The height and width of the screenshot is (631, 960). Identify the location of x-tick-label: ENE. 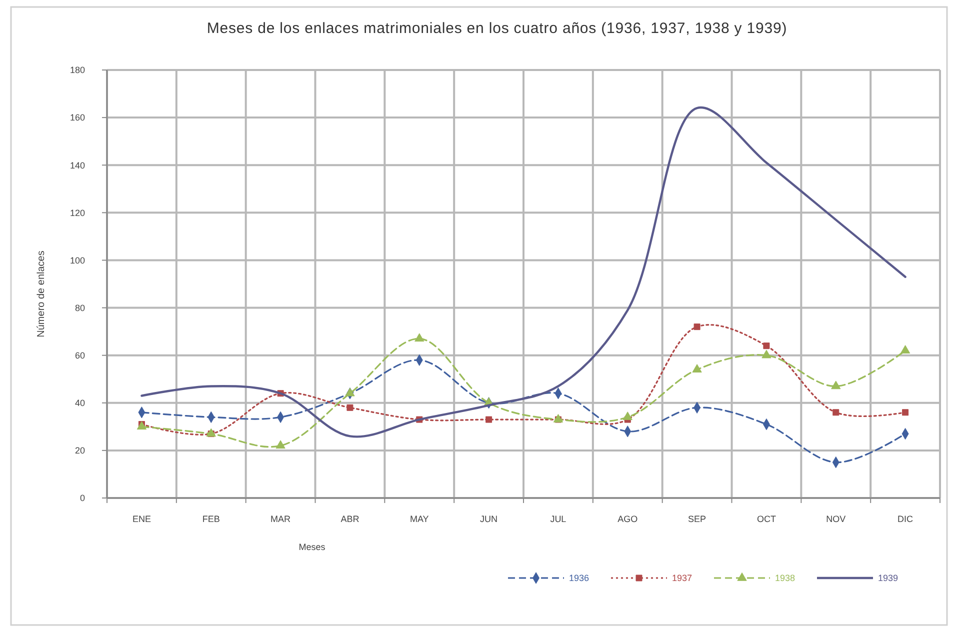
(141, 519).